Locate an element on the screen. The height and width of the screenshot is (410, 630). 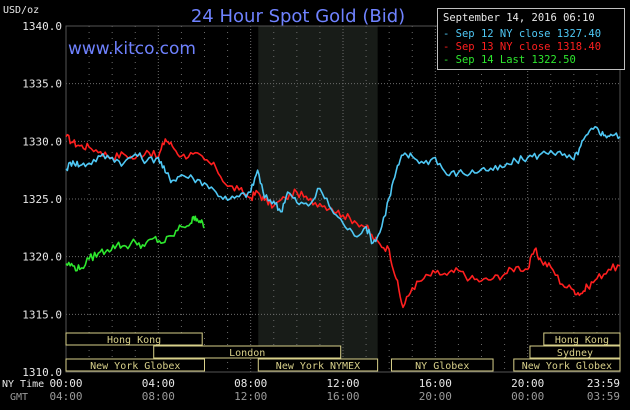
session-label: NY Globex is located at coordinates (442, 366).